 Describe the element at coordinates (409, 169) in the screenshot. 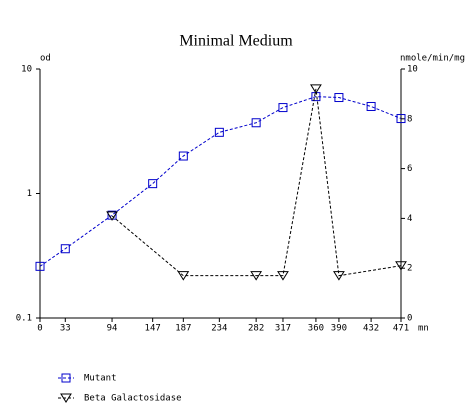

I see `y2-tick-label: 6` at that location.